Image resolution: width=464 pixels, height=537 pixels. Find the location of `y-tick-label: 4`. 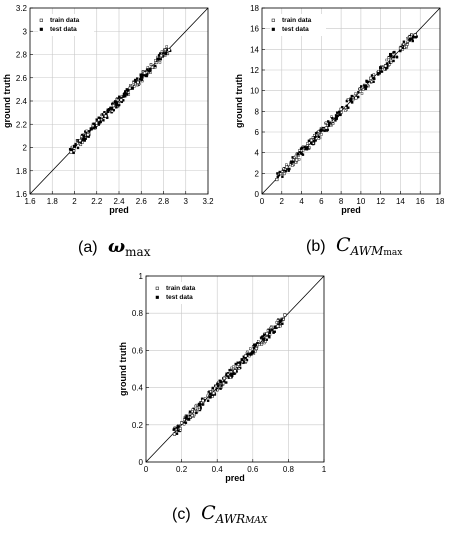

y-tick-label: 4 is located at coordinates (257, 153).